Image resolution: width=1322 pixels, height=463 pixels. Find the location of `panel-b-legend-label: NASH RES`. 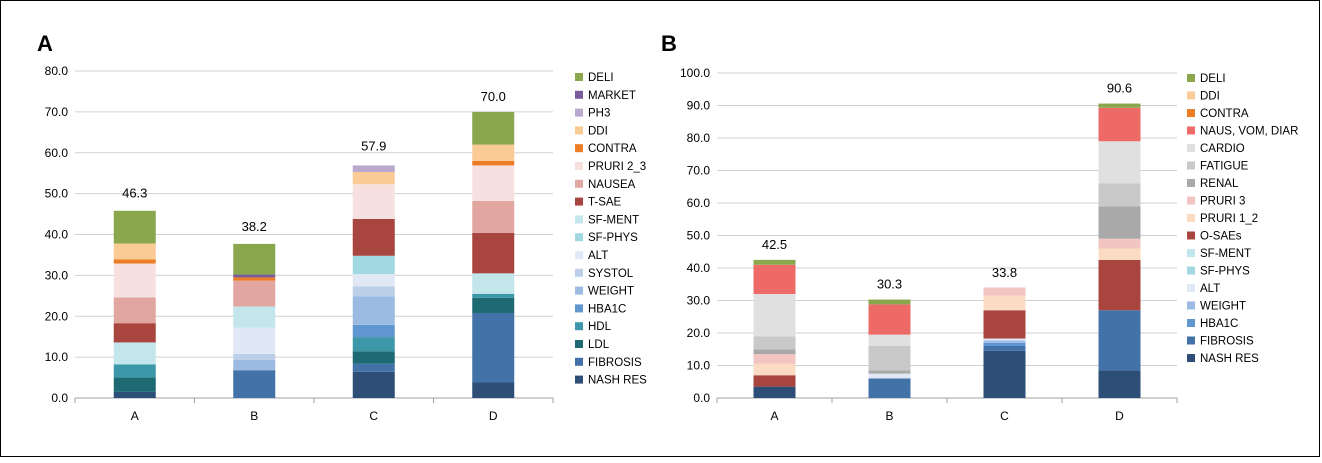

panel-b-legend-label: NASH RES is located at coordinates (1229, 359).